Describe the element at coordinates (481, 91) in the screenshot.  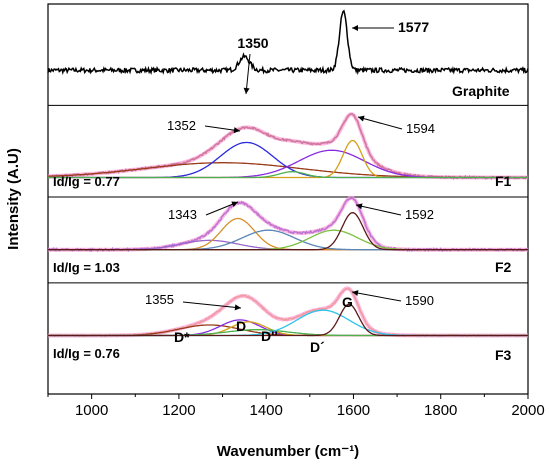
I see `series-label-graphite: Graphite` at that location.